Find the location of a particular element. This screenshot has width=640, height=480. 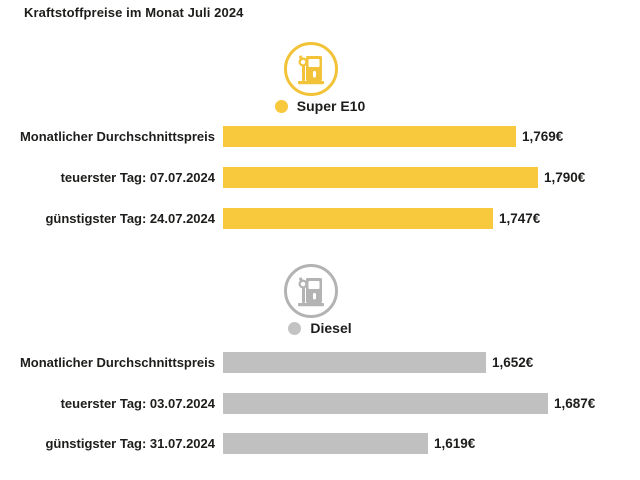

bar-label: teuerster Tag: 07.07.2024 is located at coordinates (137, 177).